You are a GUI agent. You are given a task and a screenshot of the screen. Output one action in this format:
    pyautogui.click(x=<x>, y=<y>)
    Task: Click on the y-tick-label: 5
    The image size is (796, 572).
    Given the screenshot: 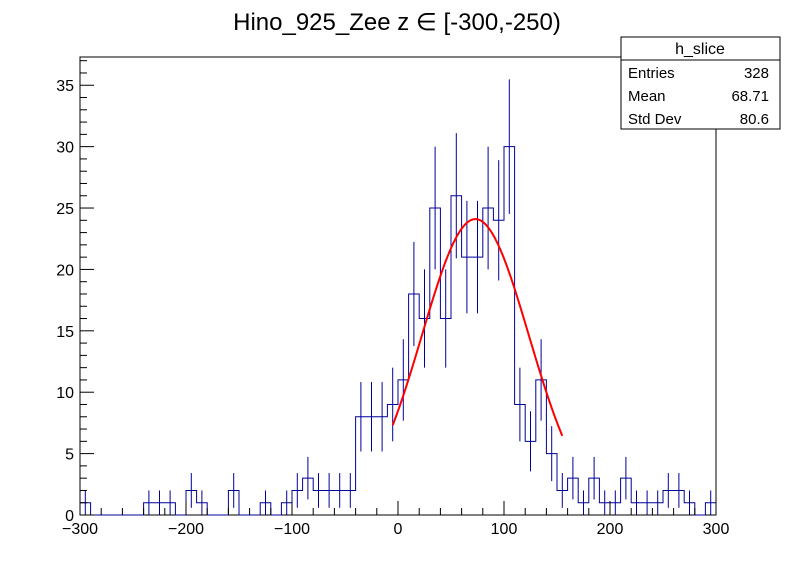 What is the action you would take?
    pyautogui.click(x=69, y=455)
    